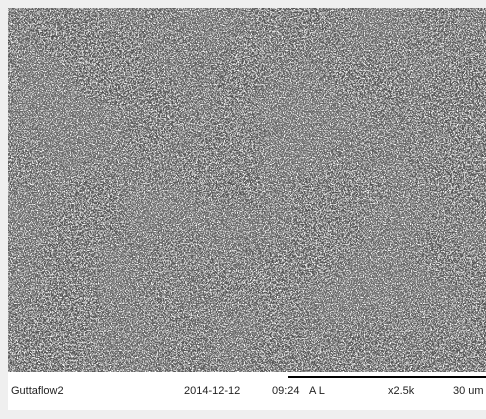  Describe the element at coordinates (37, 391) in the screenshot. I see `sample-name: Guttaflow2` at that location.